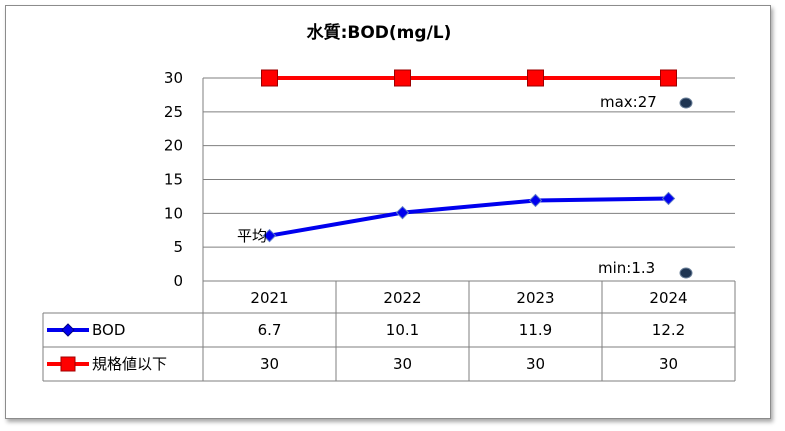 Image resolution: width=785 pixels, height=431 pixels. Describe the element at coordinates (173, 78) in the screenshot. I see `y-tick-label: 30` at that location.